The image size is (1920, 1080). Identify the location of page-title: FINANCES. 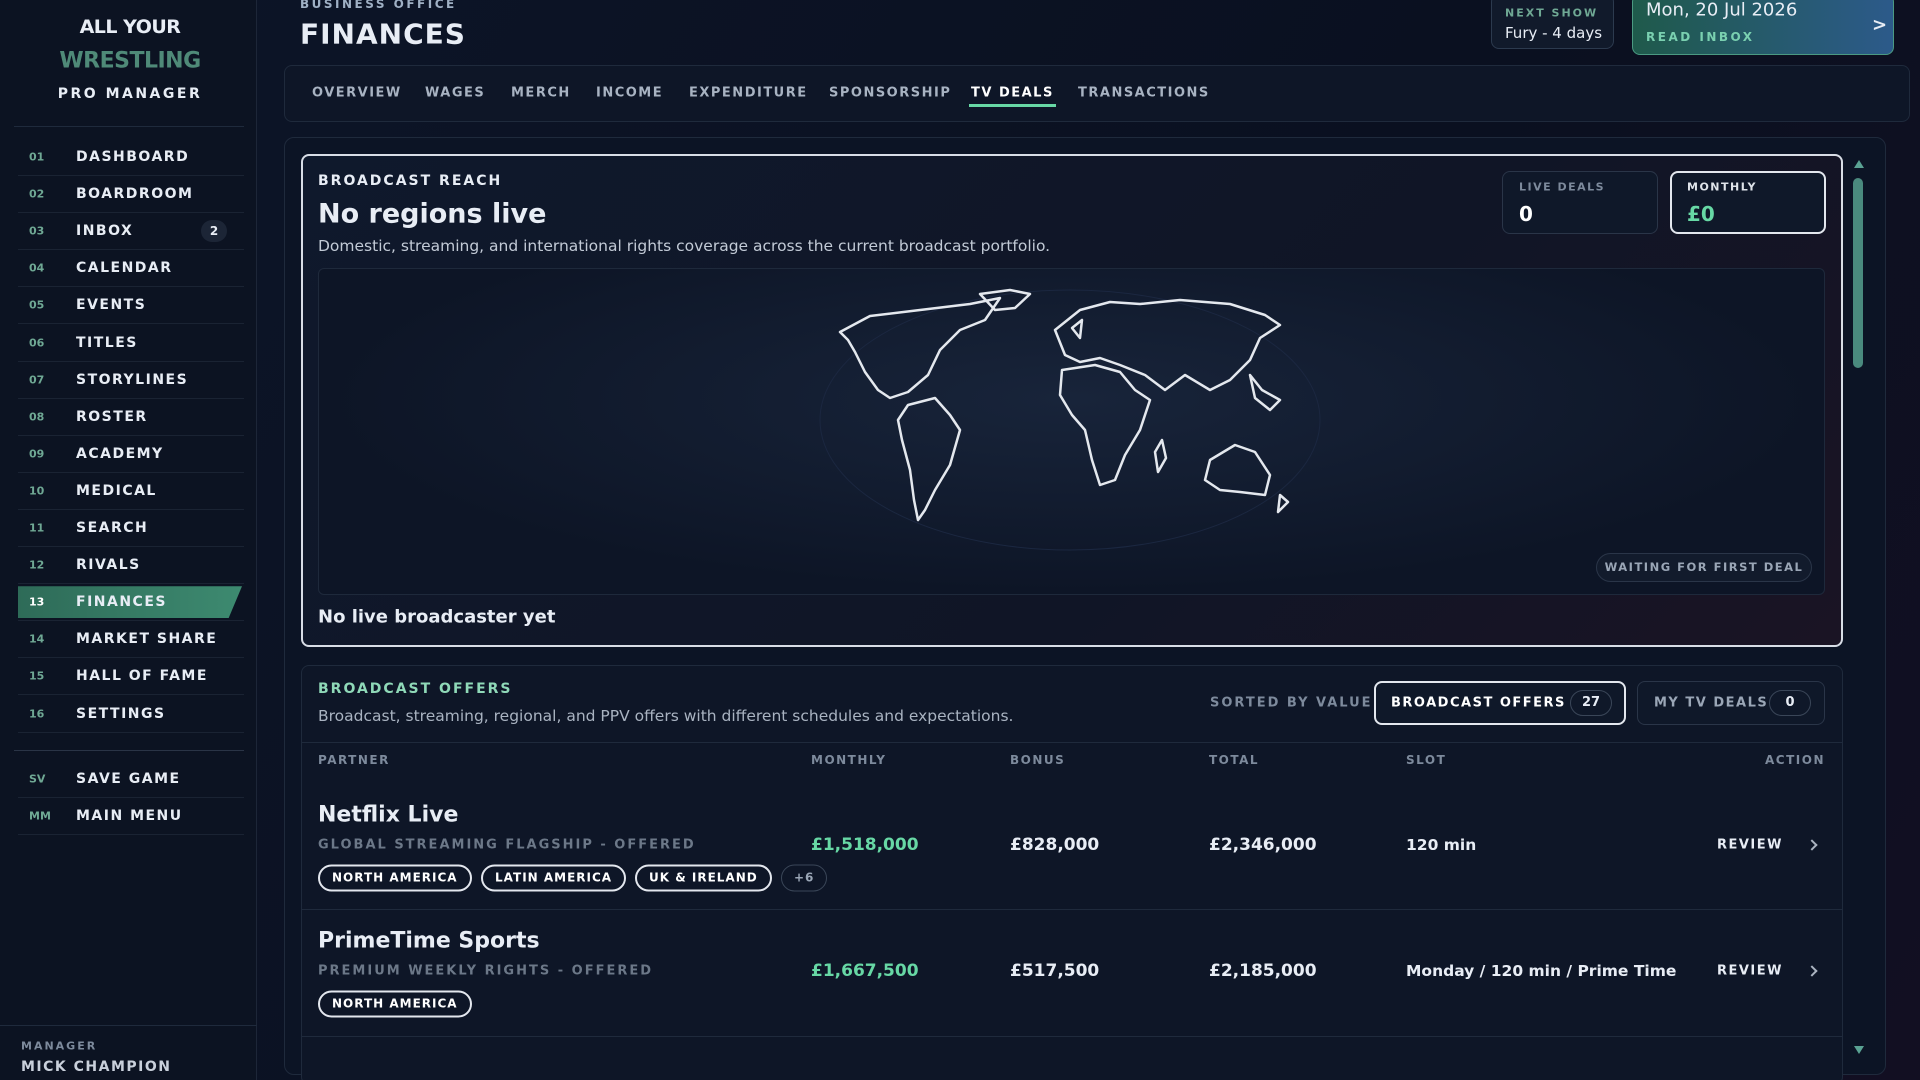
(383, 34).